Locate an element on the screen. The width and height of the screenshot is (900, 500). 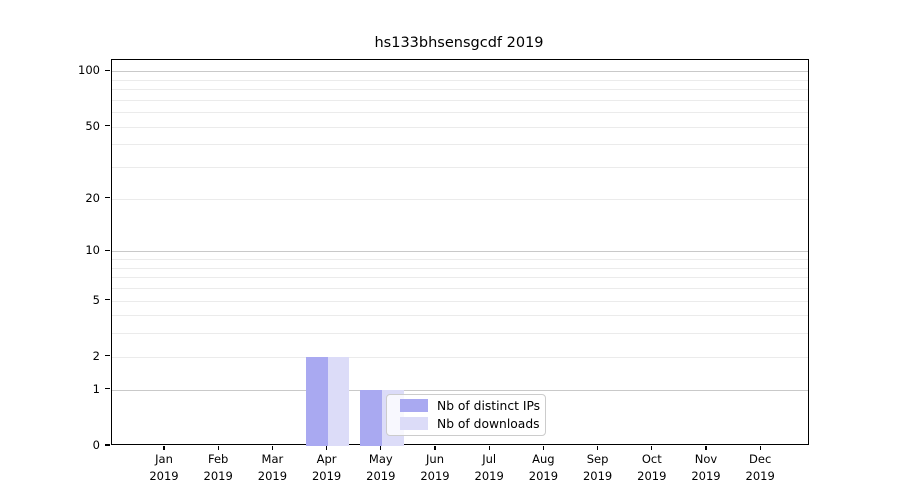
x-tick-month: Jun is located at coordinates (435, 459).